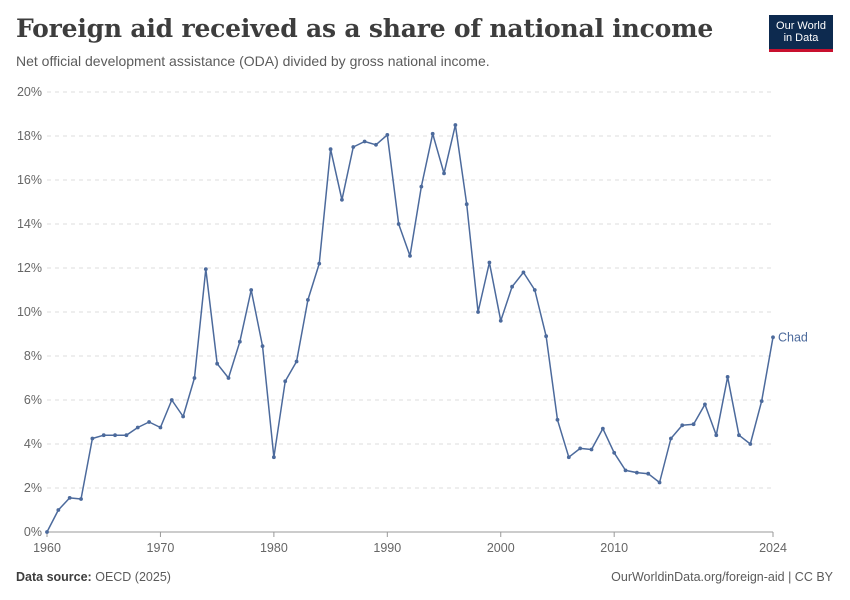 Image resolution: width=850 pixels, height=600 pixels. What do you see at coordinates (133, 577) in the screenshot?
I see `data-source-link: OECD (2025)` at bounding box center [133, 577].